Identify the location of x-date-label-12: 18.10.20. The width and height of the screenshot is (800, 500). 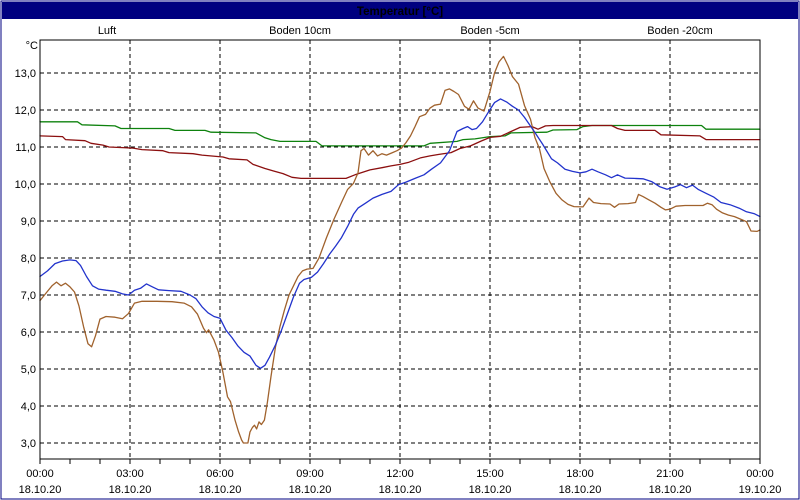
(400, 490).